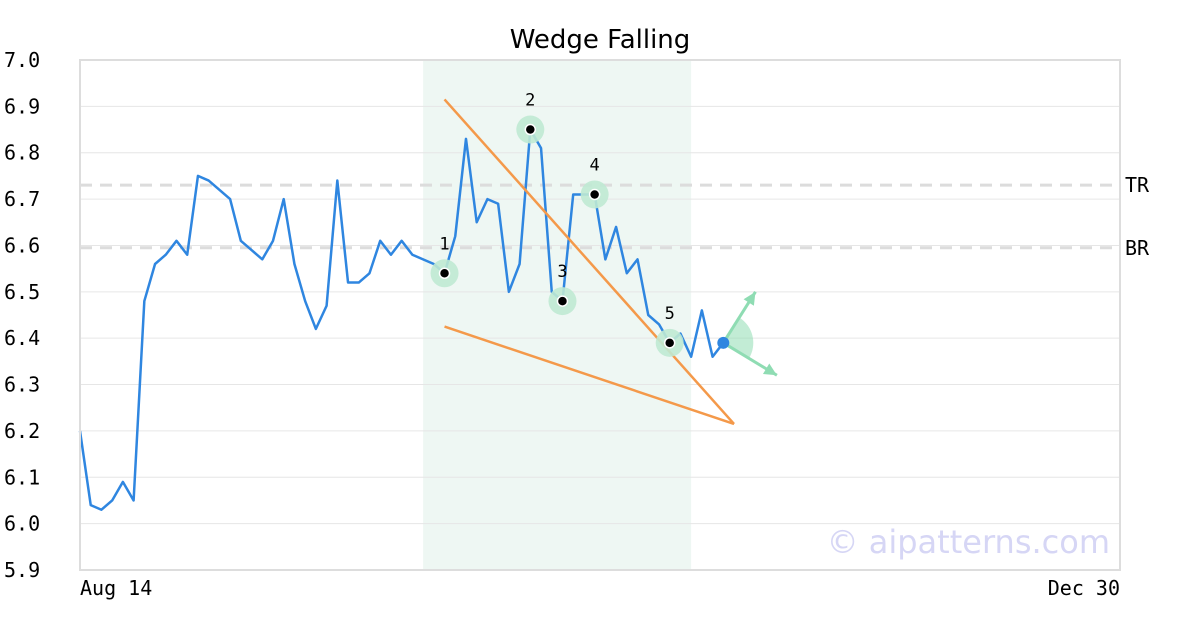 This screenshot has width=1200, height=630. I want to click on y-tick-label: 6.4, so click(22, 338).